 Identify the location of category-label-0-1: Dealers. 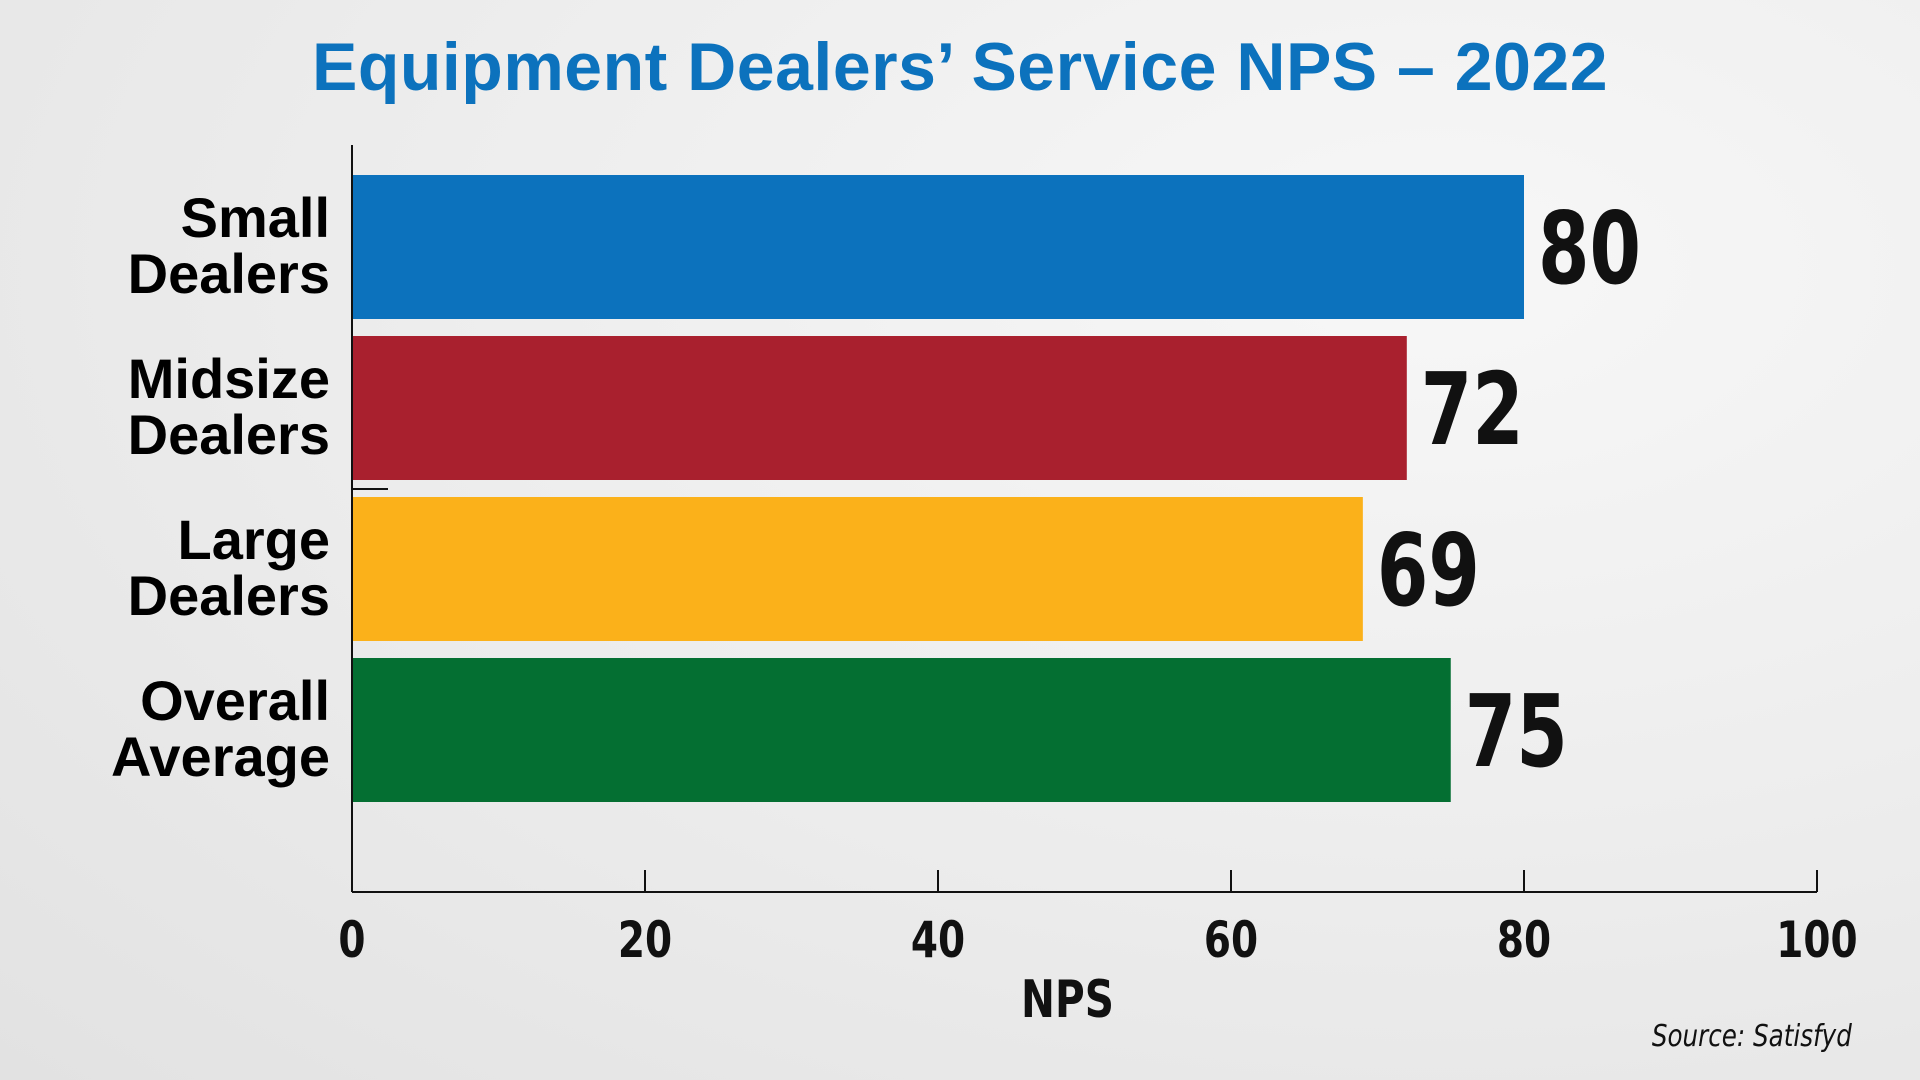
(229, 273).